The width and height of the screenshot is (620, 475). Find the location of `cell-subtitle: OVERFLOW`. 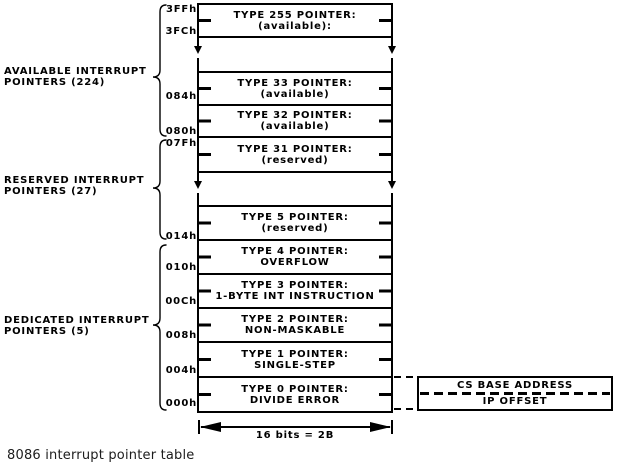

cell-subtitle: OVERFLOW is located at coordinates (295, 262).